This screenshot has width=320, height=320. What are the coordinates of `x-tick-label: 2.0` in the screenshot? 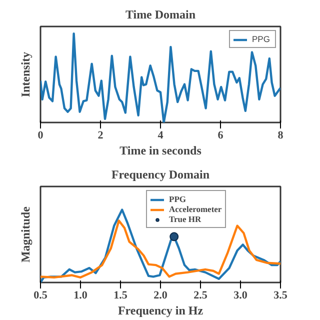 It's located at (161, 296).